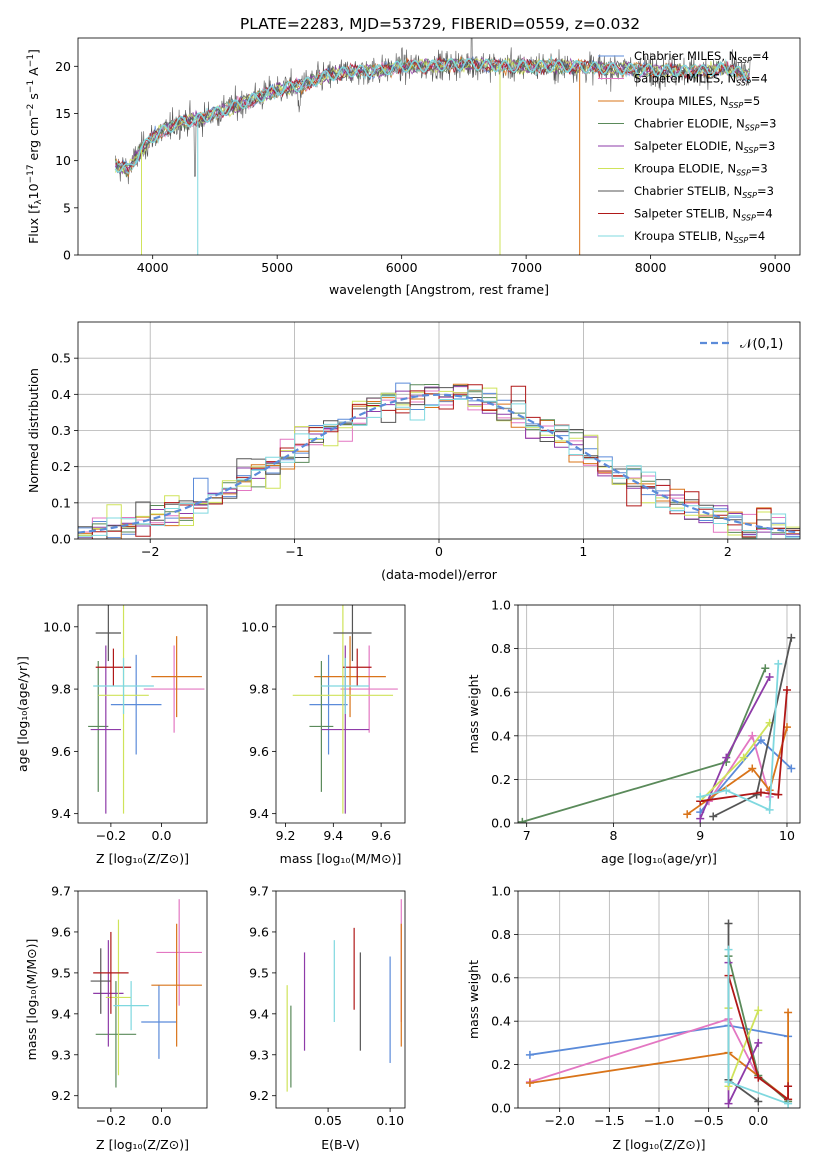 This screenshot has width=819, height=1170. Describe the element at coordinates (286, 835) in the screenshot. I see `x-tick-label: 9.2` at that location.